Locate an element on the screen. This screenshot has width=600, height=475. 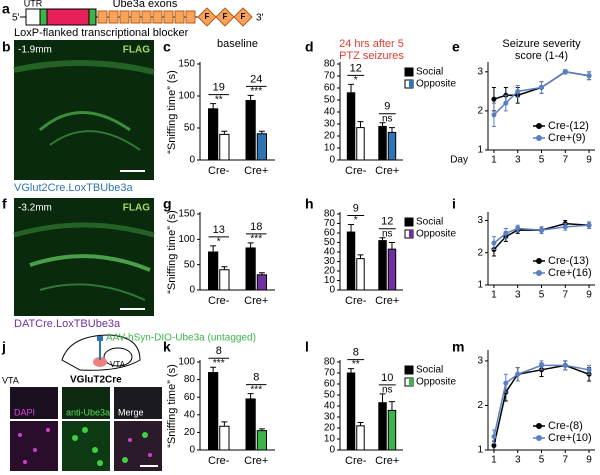
significance: * is located at coordinates (219, 242).